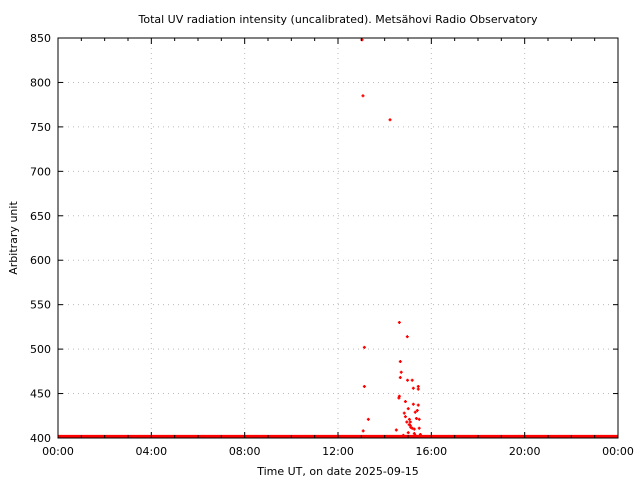 This screenshot has height=484, width=640. I want to click on y-tick-label: 400, so click(40, 438).